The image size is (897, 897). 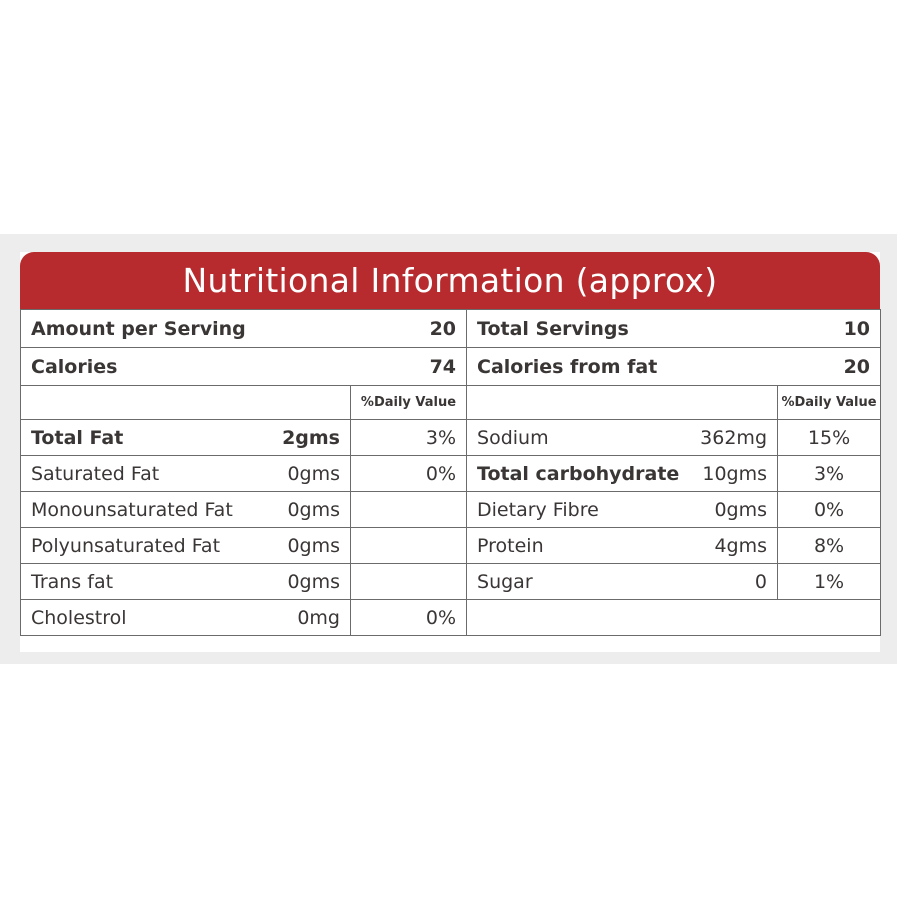 I want to click on summary-row-2: Calories 74 Calories from fat 20, so click(x=450, y=366).